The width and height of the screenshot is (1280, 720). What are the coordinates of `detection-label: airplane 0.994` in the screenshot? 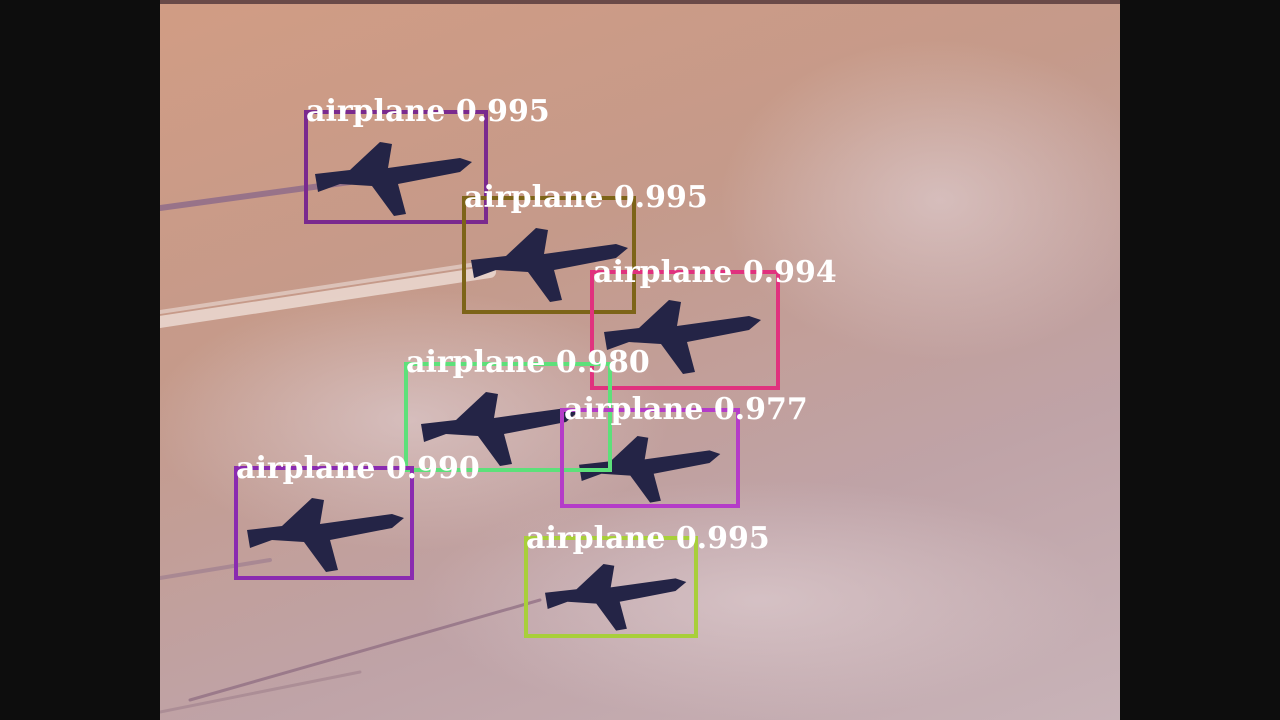 It's located at (715, 273).